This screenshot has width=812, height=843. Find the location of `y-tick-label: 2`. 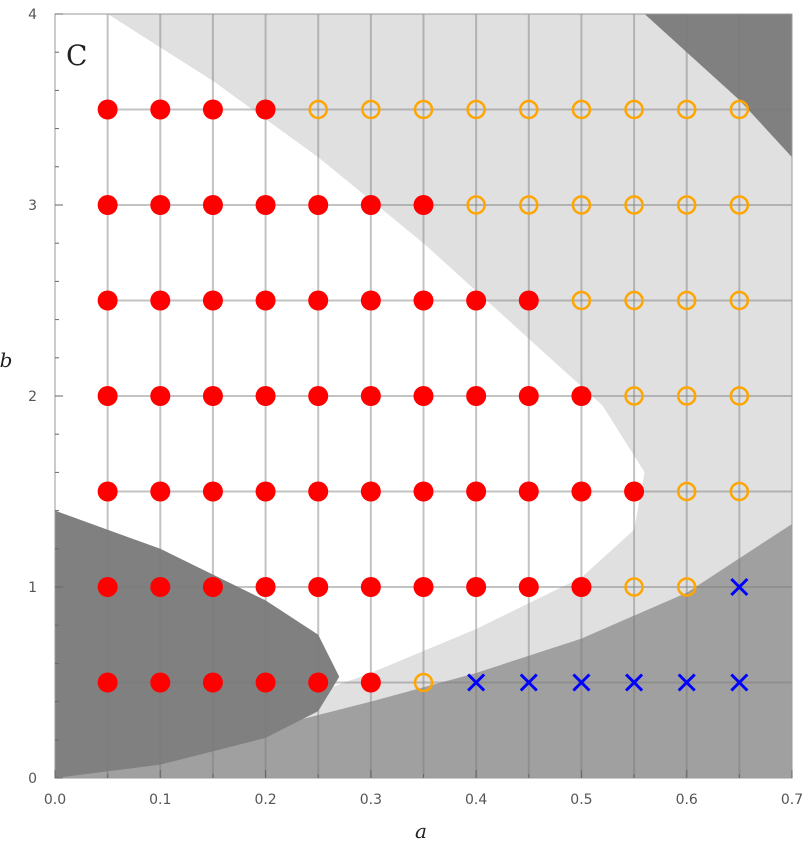

y-tick-label: 2 is located at coordinates (32, 397).